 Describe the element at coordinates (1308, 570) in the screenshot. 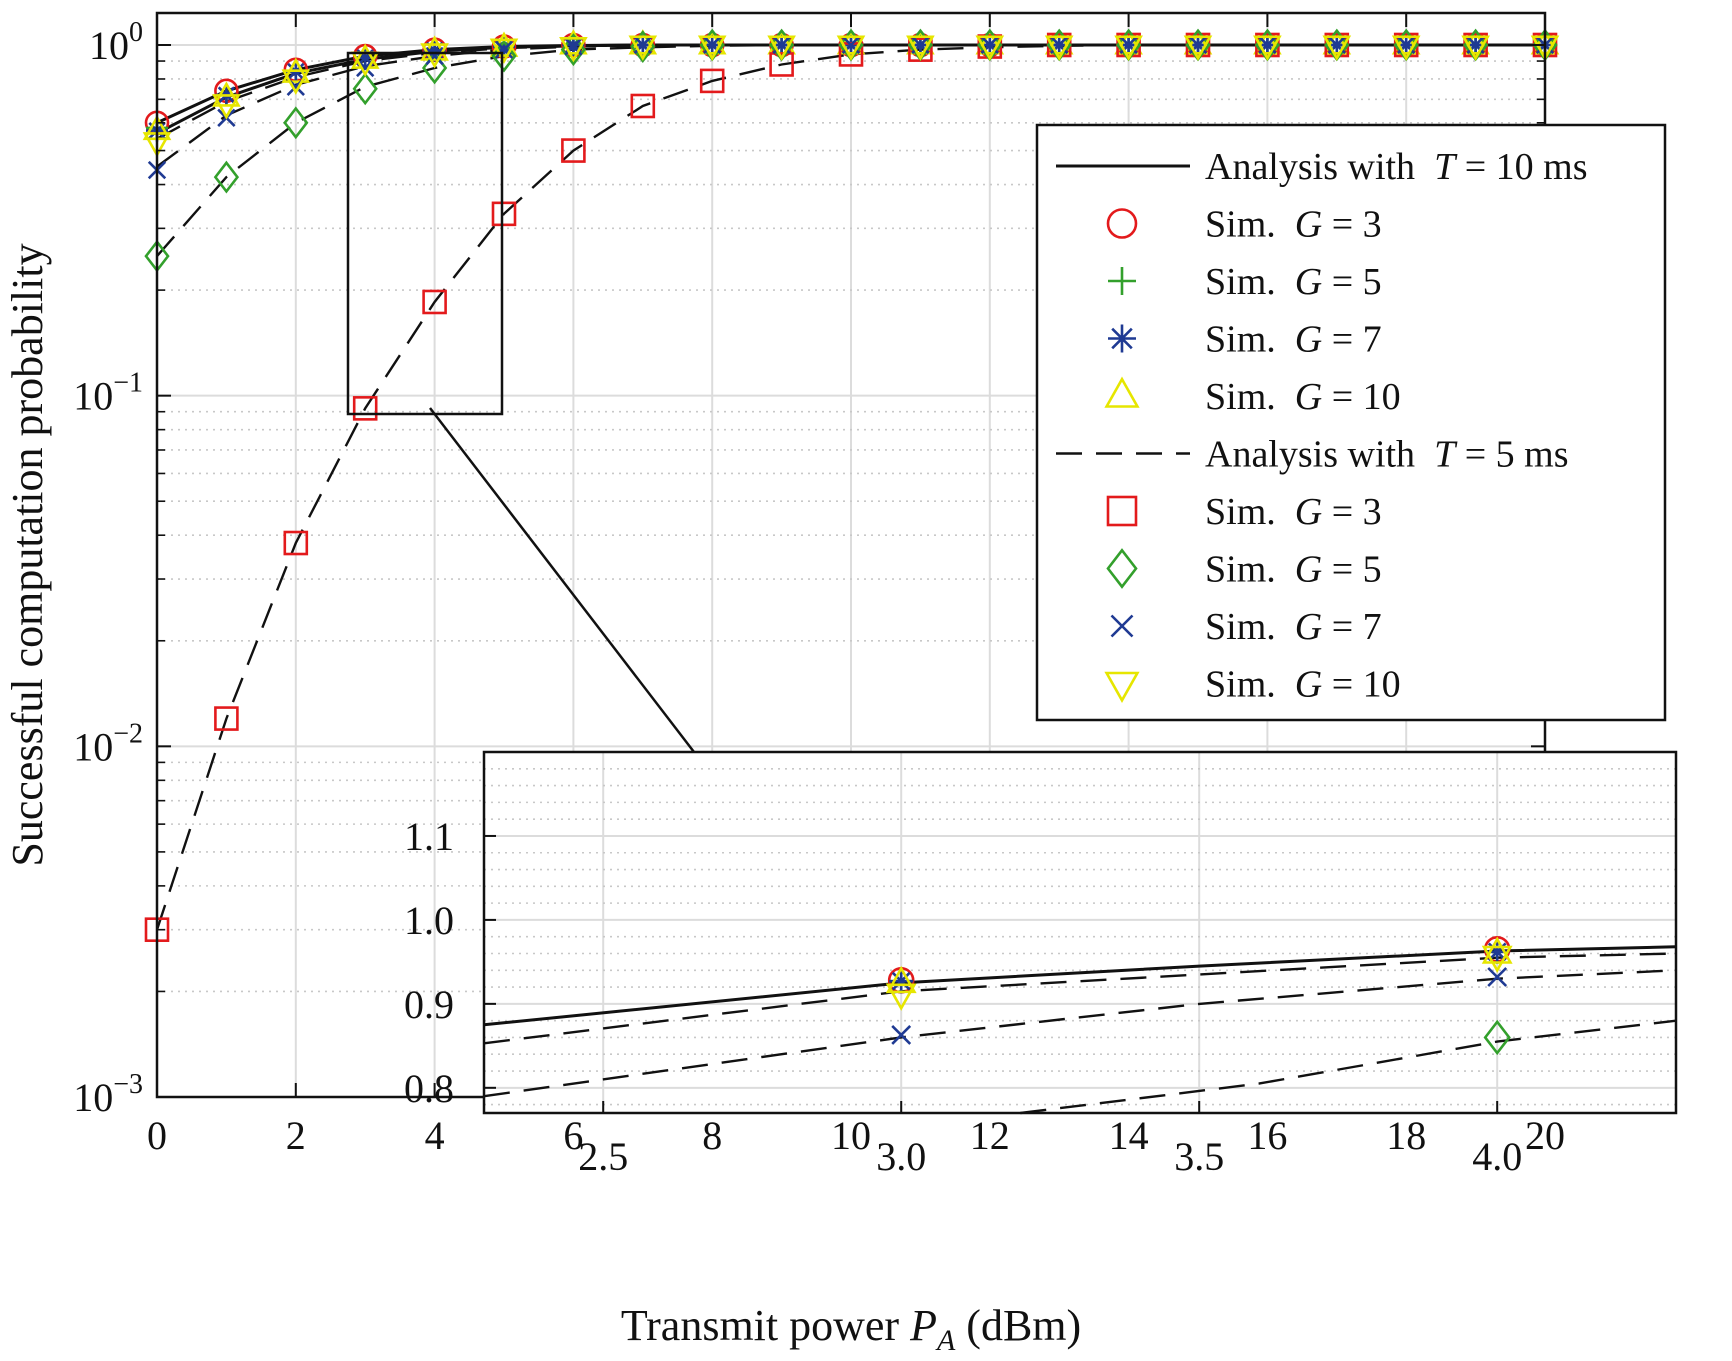

I see `legend-text-7-sym: G` at that location.